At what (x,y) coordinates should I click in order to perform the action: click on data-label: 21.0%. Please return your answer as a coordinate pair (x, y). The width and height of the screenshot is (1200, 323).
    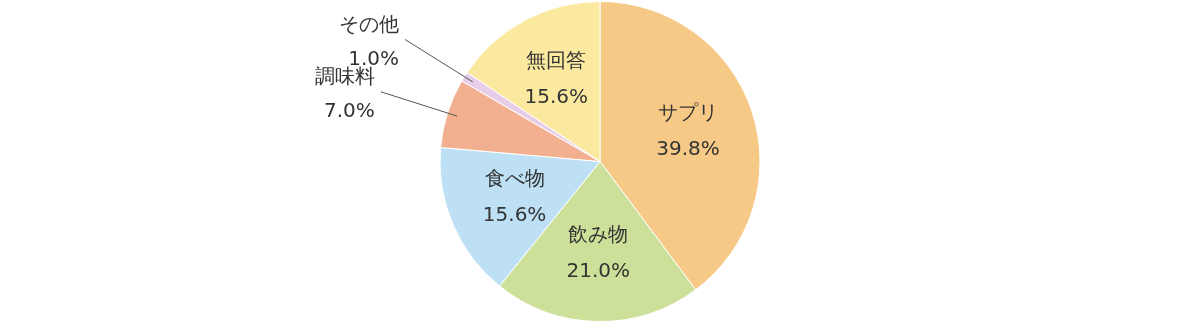
    Looking at the image, I should click on (598, 270).